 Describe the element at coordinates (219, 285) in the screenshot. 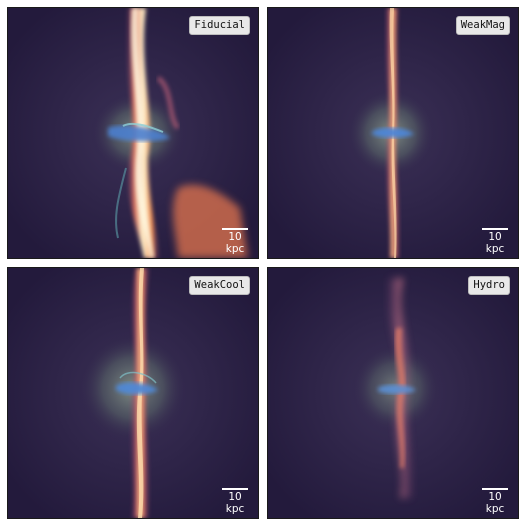

I see `panel-label: WeakCool` at that location.